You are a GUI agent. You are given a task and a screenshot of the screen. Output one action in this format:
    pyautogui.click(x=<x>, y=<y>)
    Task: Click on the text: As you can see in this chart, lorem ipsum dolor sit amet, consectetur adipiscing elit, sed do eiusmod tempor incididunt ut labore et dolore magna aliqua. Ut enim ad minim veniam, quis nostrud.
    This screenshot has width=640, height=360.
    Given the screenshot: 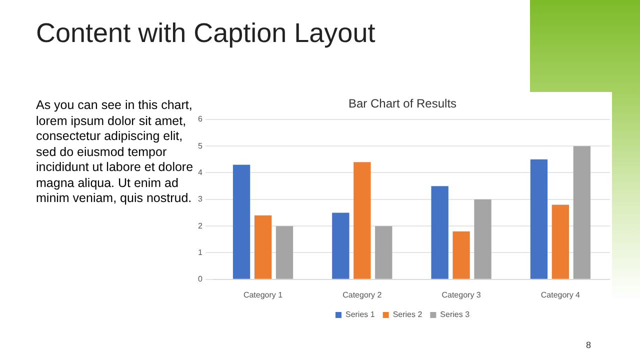 What is the action you would take?
    pyautogui.click(x=115, y=151)
    